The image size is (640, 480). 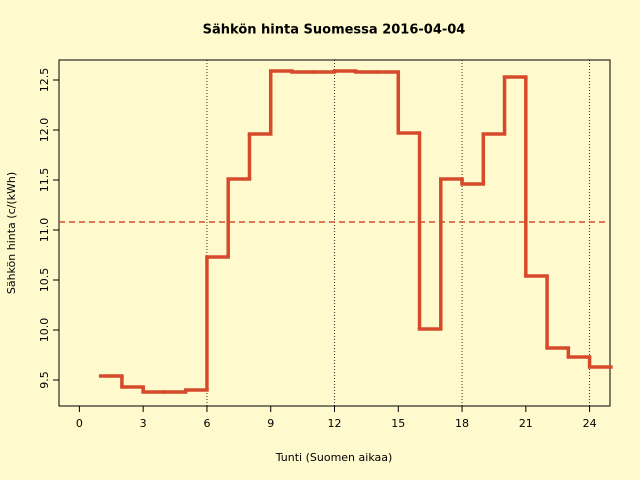 What do you see at coordinates (44, 80) in the screenshot?
I see `y-tick-label: 12.5` at bounding box center [44, 80].